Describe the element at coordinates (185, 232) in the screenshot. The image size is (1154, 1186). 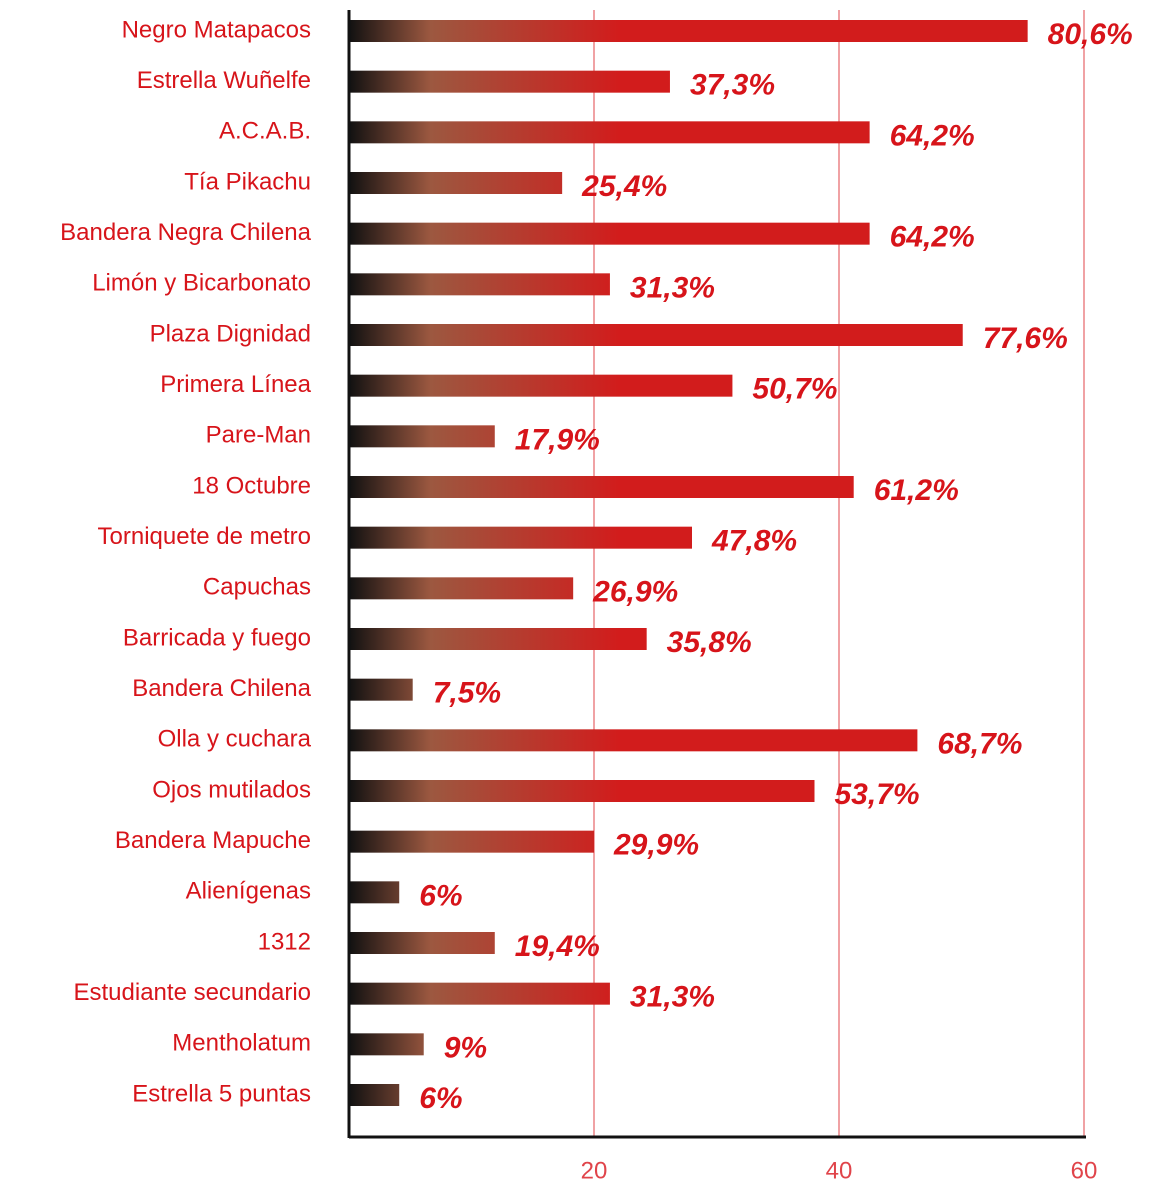
I see `category-label: Bandera Negra Chilena` at that location.